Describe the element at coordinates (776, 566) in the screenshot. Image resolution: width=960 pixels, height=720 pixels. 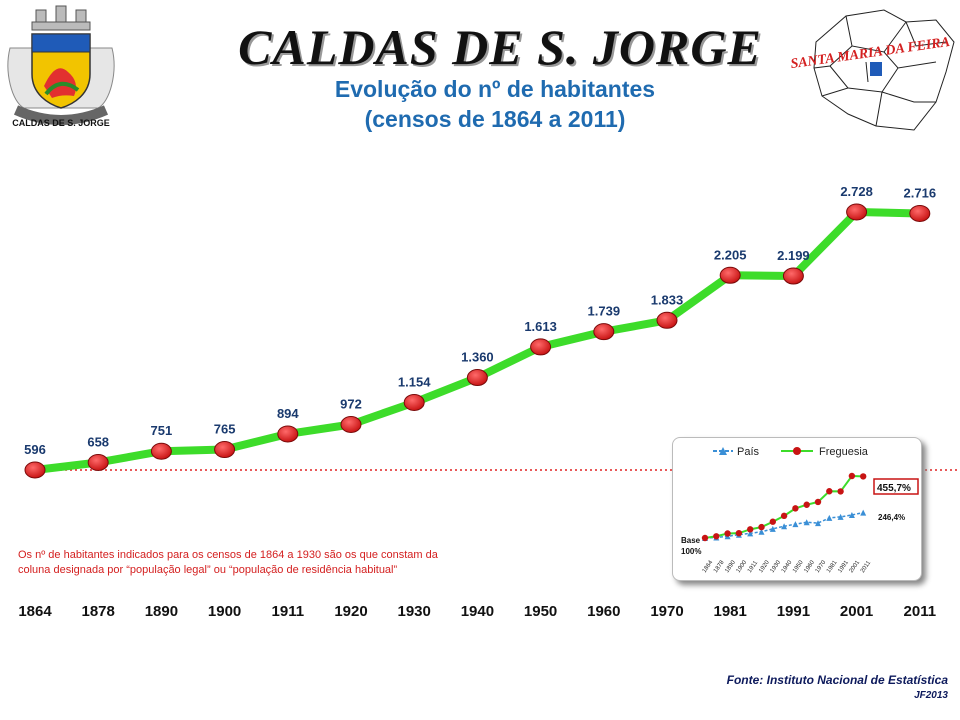
I see `inset-x-tick-1930: 1930` at that location.